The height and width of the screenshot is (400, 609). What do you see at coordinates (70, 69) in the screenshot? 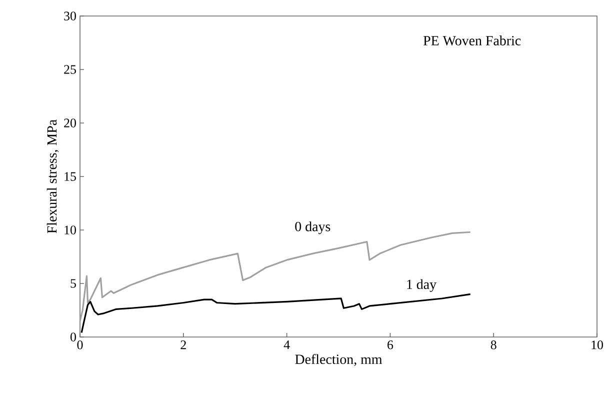
I see `y-tick-label: 25` at bounding box center [70, 69].